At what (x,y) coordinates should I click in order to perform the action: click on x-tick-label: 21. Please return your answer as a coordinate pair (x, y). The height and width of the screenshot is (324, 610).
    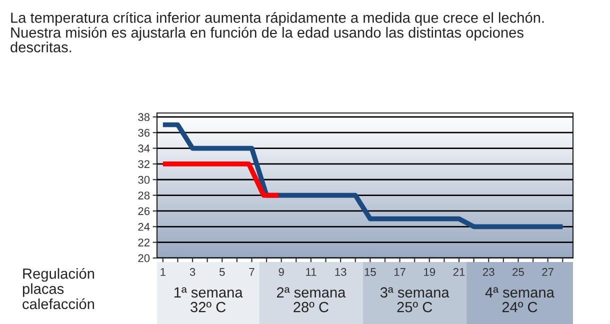
    Looking at the image, I should click on (459, 272).